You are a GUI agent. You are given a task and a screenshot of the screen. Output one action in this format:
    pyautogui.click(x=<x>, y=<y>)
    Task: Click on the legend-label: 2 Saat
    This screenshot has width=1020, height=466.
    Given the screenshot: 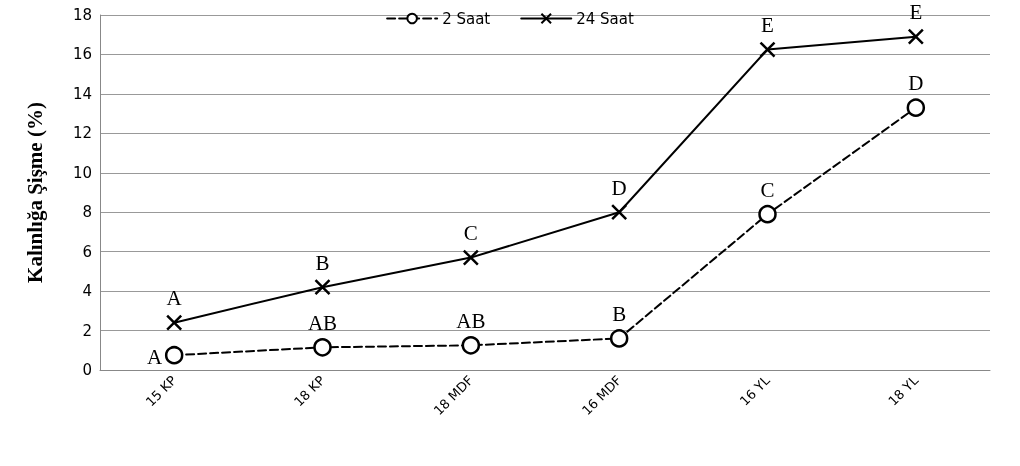 What is the action you would take?
    pyautogui.click(x=466, y=18)
    